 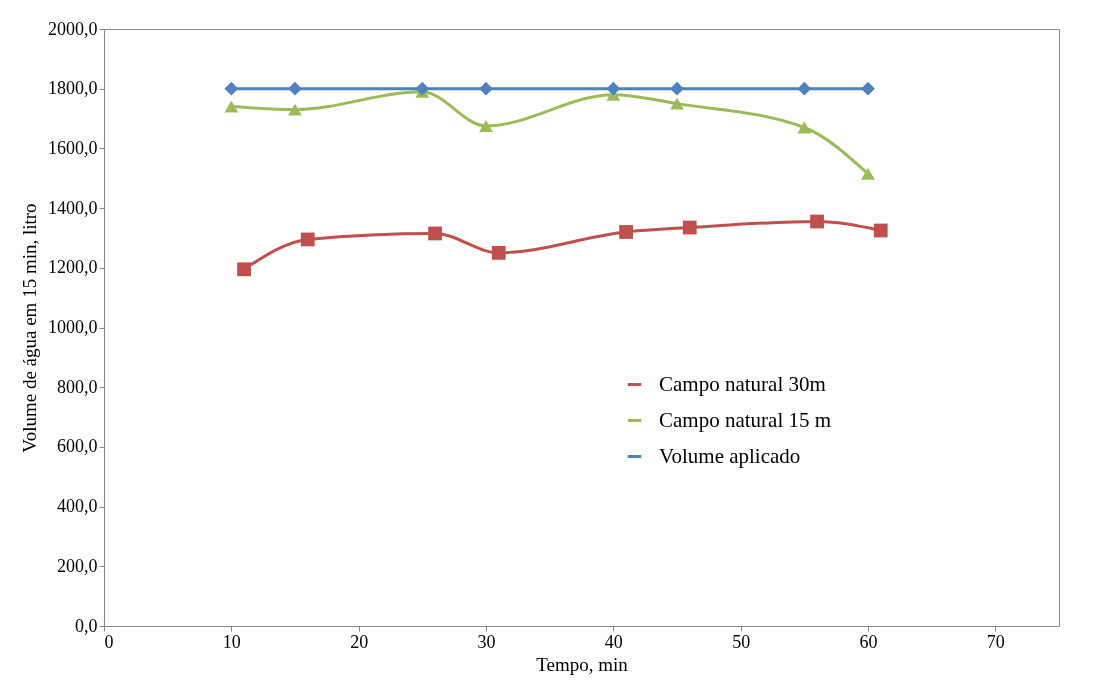 I want to click on x-tick-label: 60, so click(x=868, y=641).